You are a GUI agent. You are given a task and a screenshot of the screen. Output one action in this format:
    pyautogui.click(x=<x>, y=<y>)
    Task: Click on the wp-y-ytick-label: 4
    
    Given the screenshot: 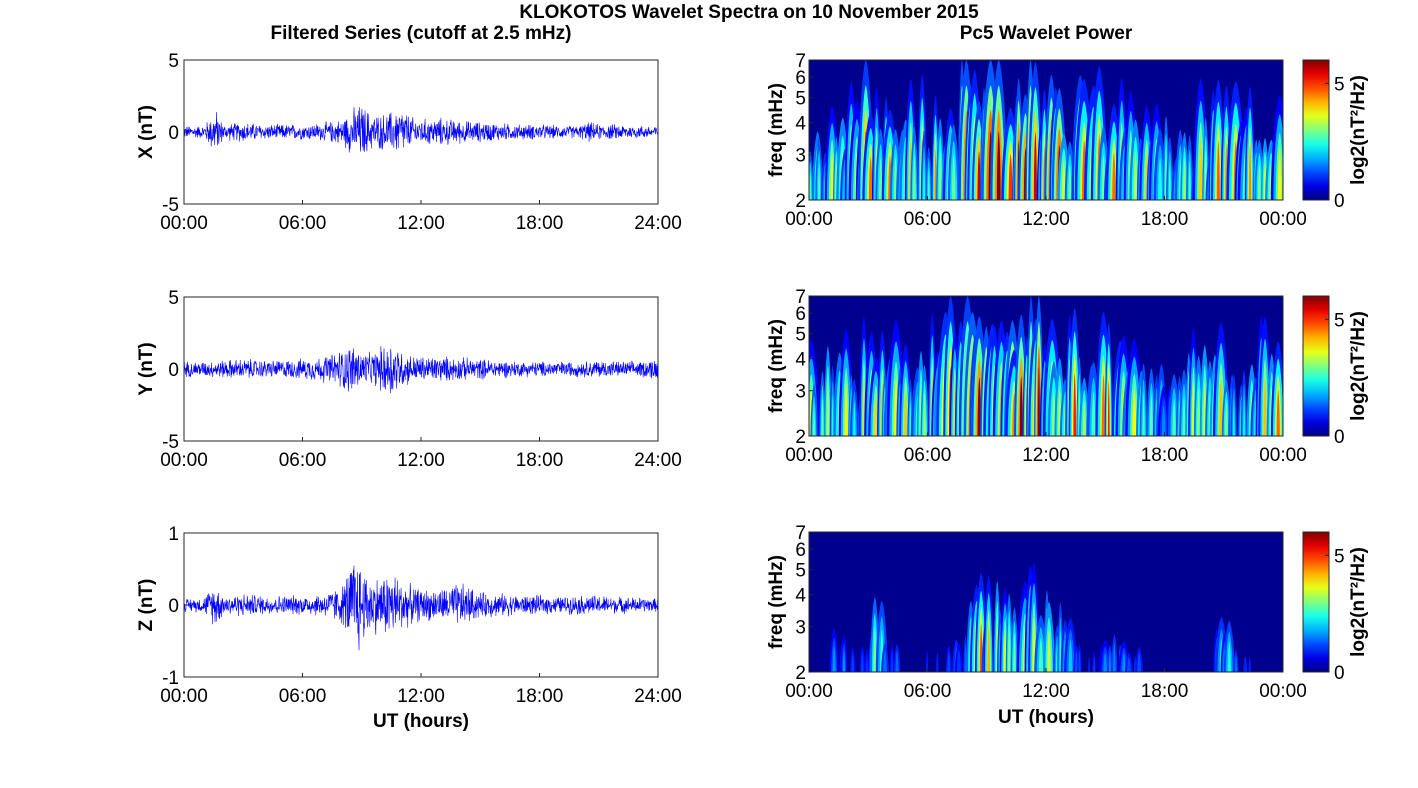 What is the action you would take?
    pyautogui.click(x=800, y=360)
    